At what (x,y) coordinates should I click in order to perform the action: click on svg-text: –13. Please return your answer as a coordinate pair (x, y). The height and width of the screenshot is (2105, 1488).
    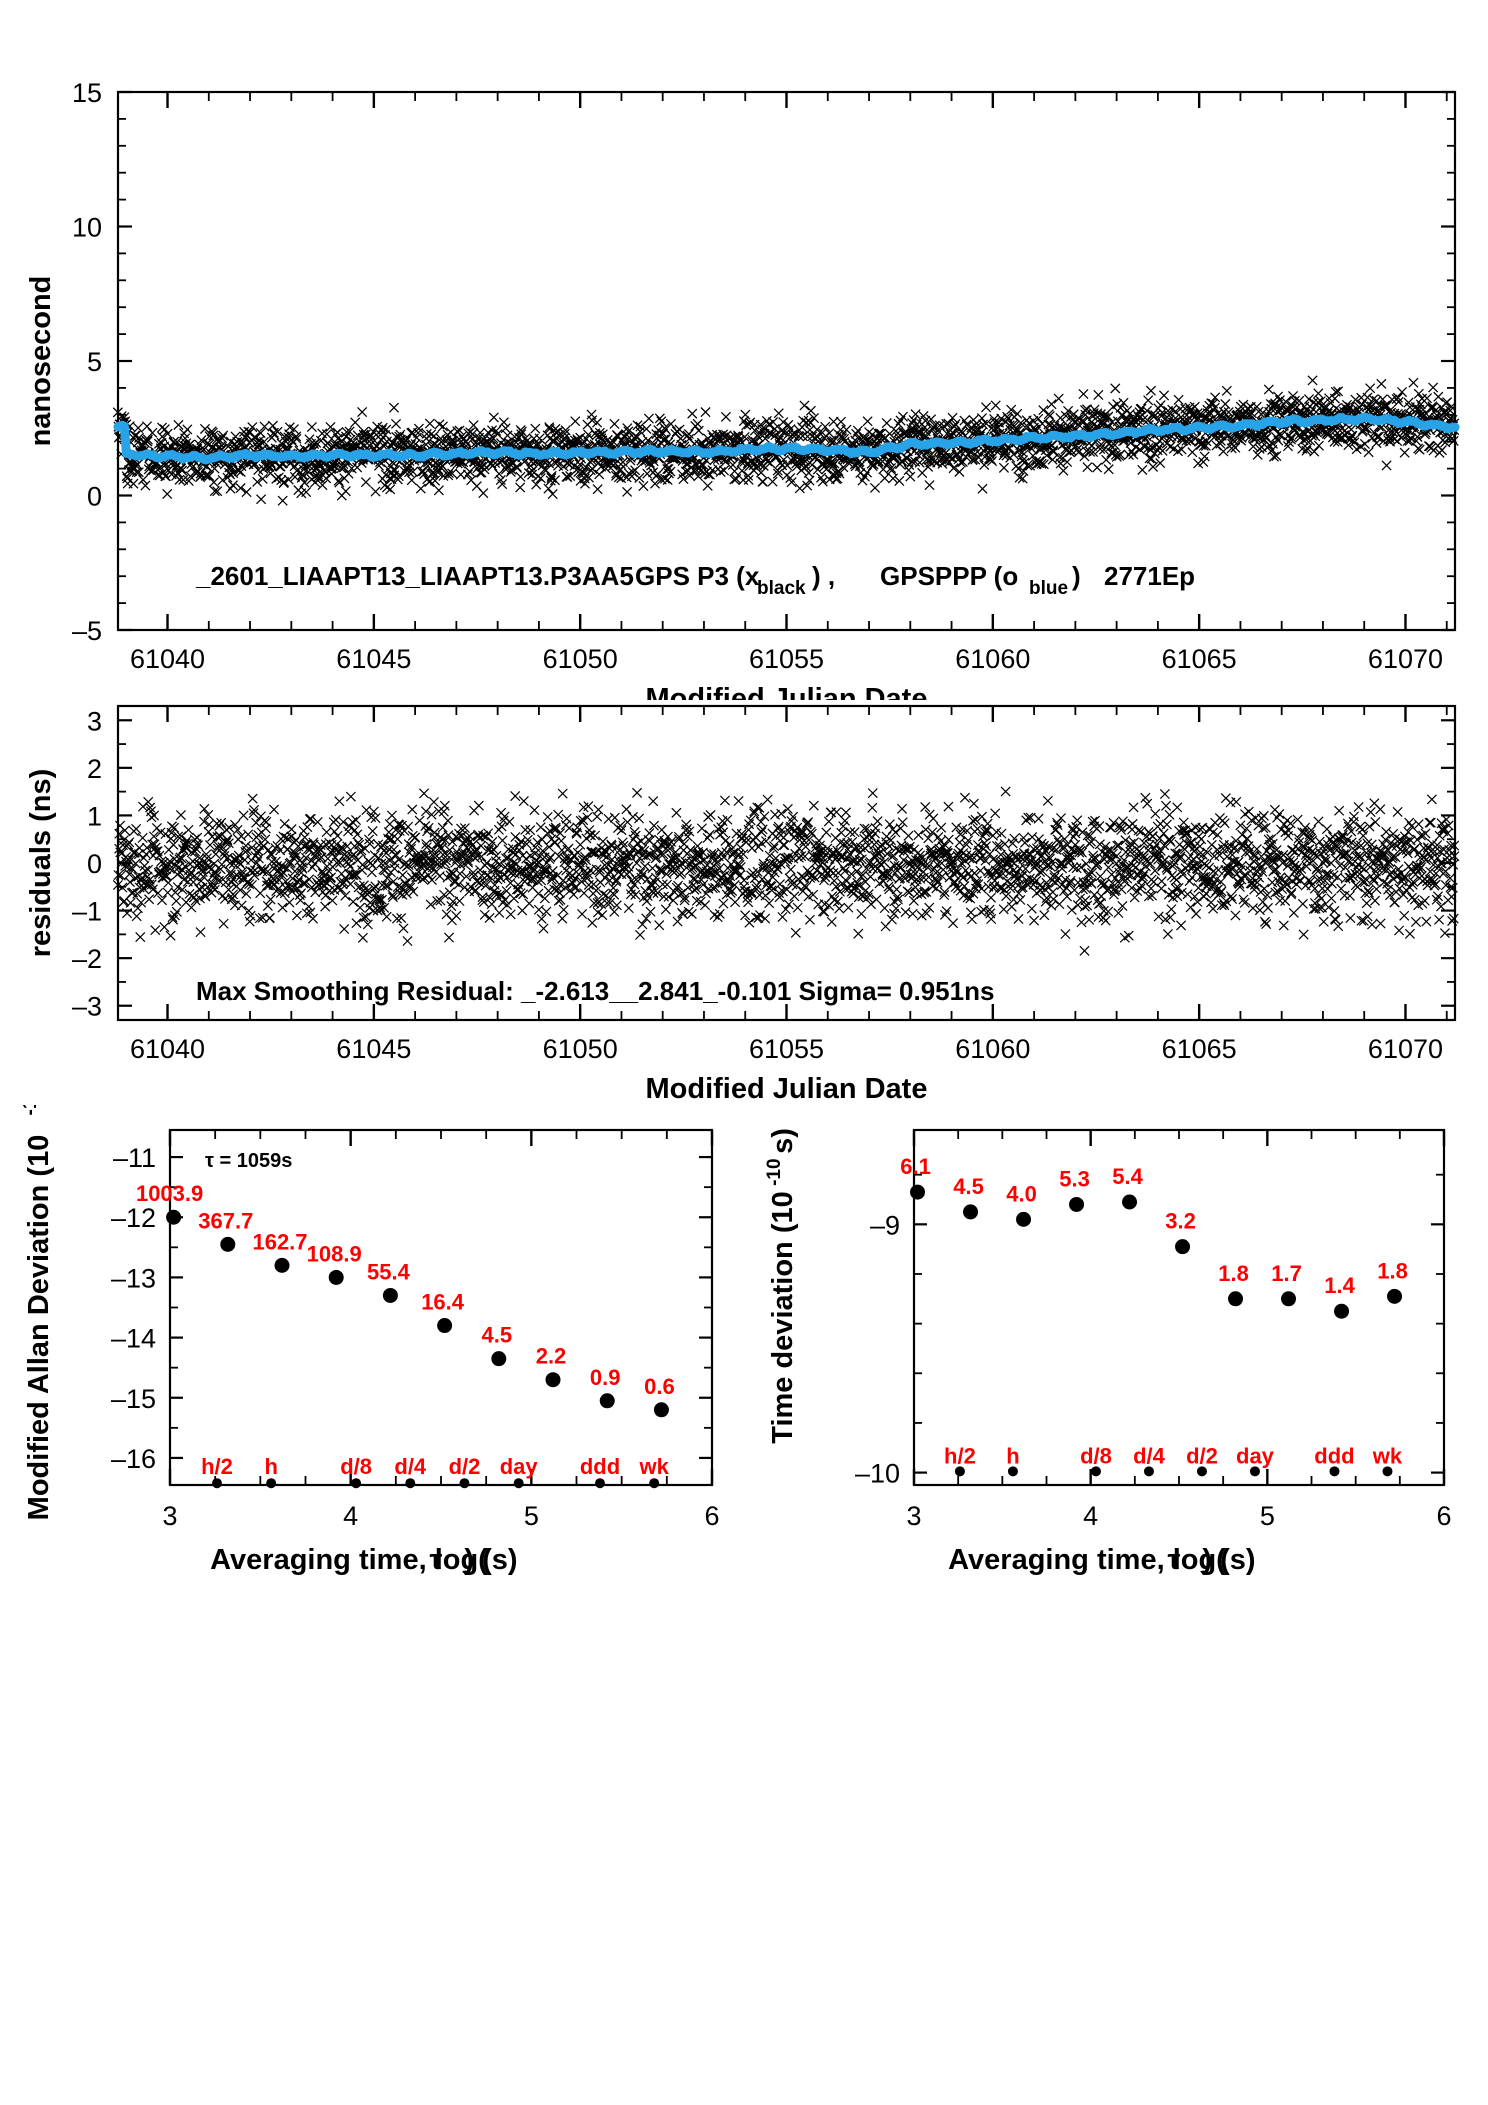
    Looking at the image, I should click on (133, 1278).